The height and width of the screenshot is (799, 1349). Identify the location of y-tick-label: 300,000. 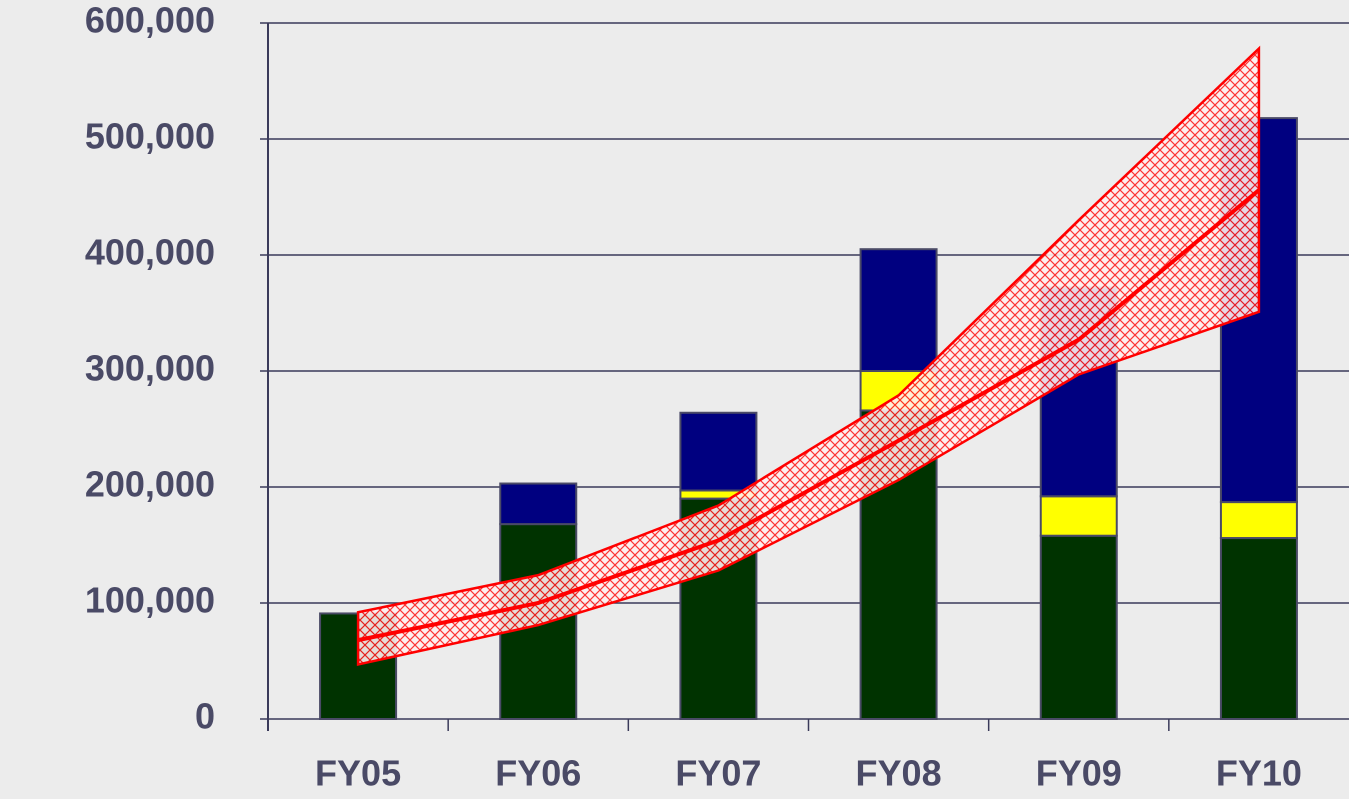
(150, 368).